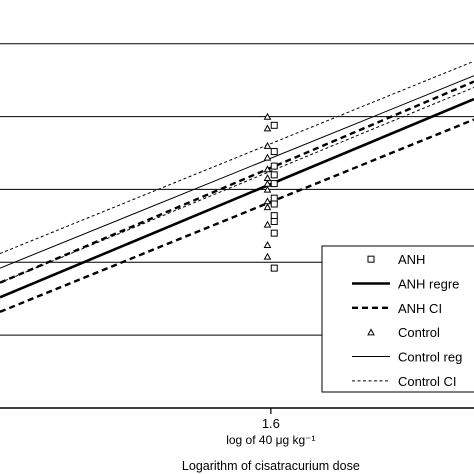  What do you see at coordinates (270, 440) in the screenshot?
I see `x-tick-sublabel: log of 40 μg kg⁻¹` at bounding box center [270, 440].